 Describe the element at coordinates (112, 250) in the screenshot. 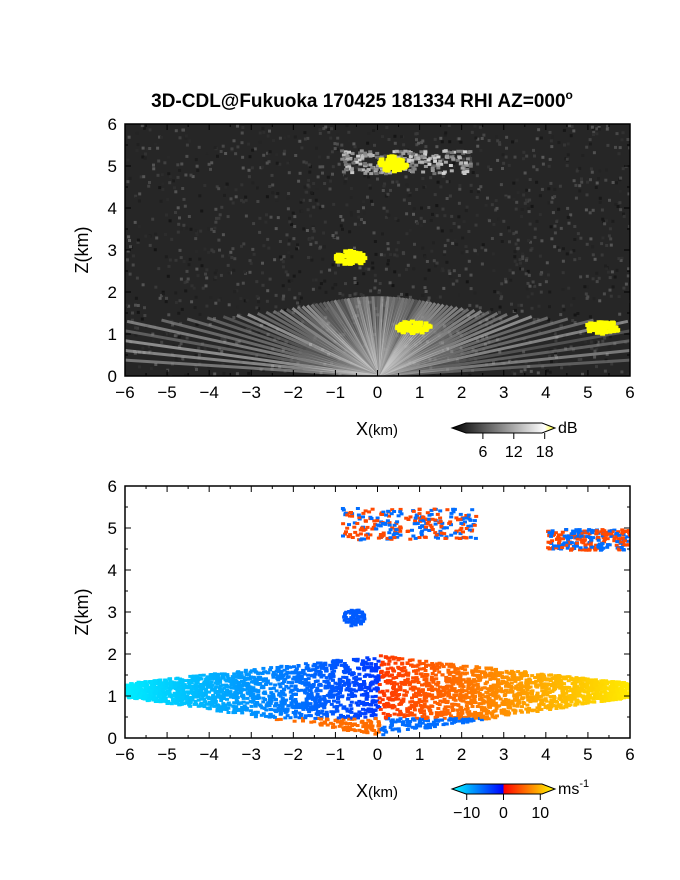

I see `y-tick-label: 3` at that location.